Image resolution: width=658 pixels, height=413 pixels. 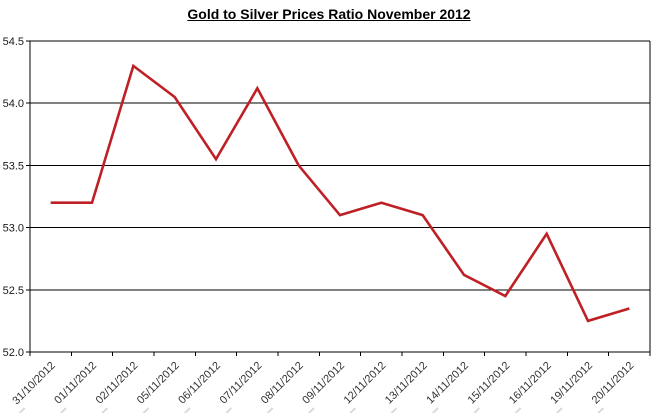 What do you see at coordinates (13, 42) in the screenshot?
I see `y-axis-tick-label: 54.5` at bounding box center [13, 42].